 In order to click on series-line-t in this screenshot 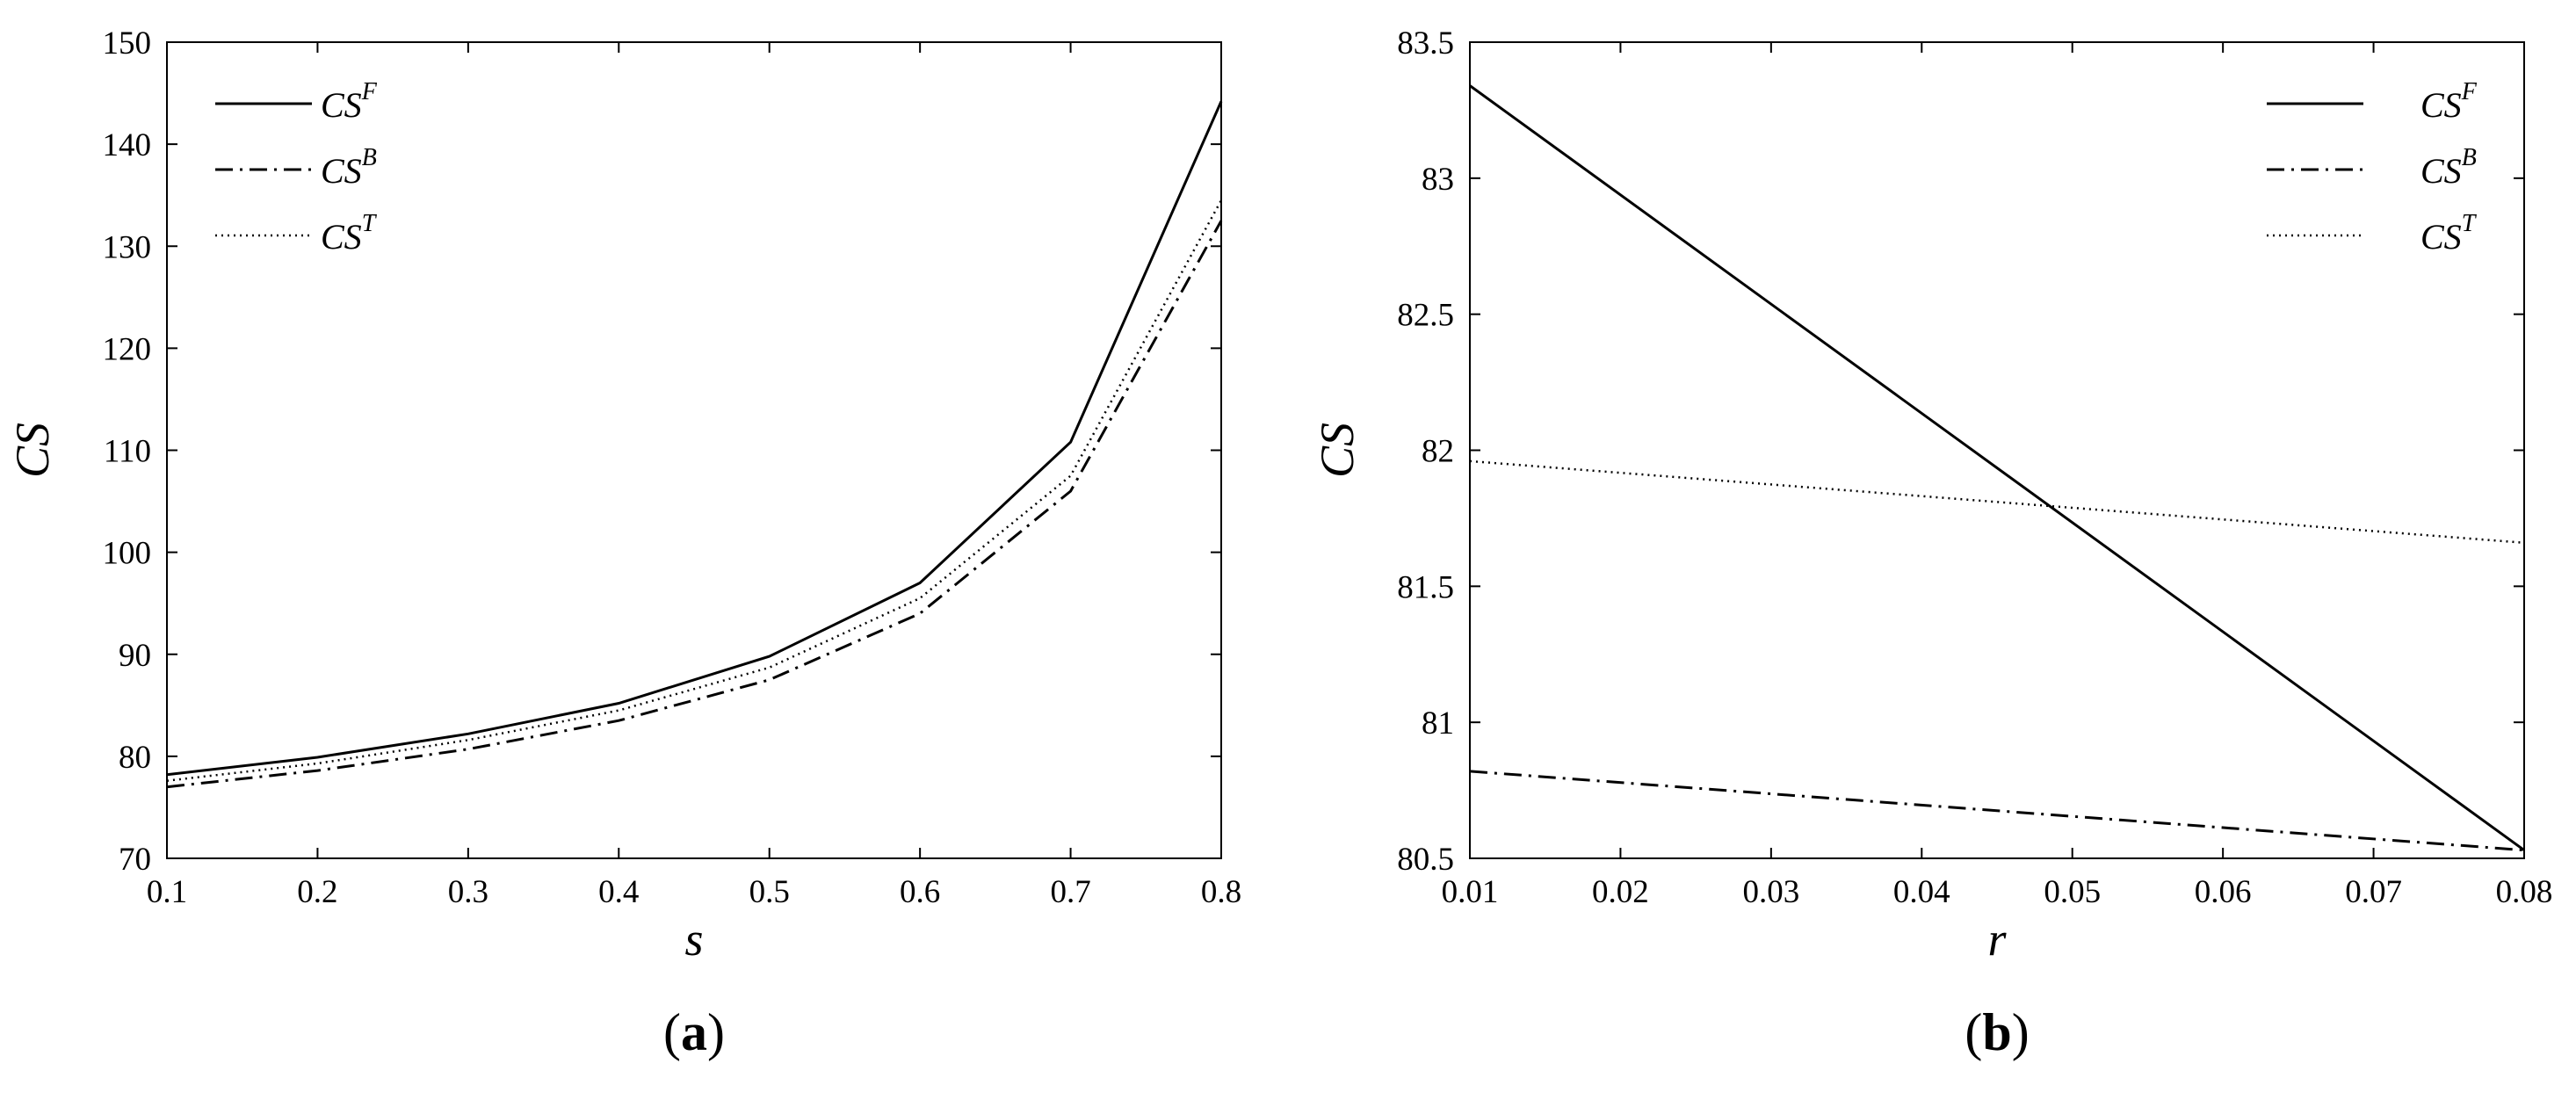, I will do `click(1997, 502)`.